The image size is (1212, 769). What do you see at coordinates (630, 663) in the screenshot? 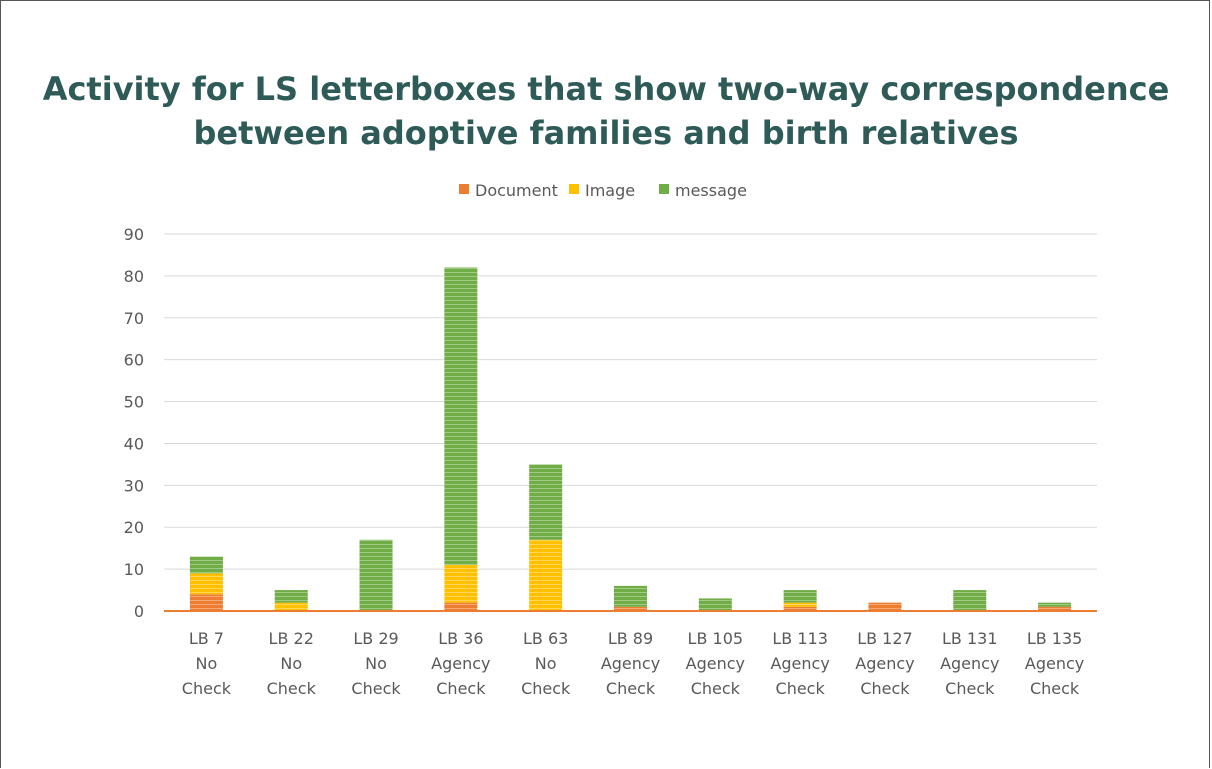
I see `x-tick-label: LB 89 Agency Check` at bounding box center [630, 663].